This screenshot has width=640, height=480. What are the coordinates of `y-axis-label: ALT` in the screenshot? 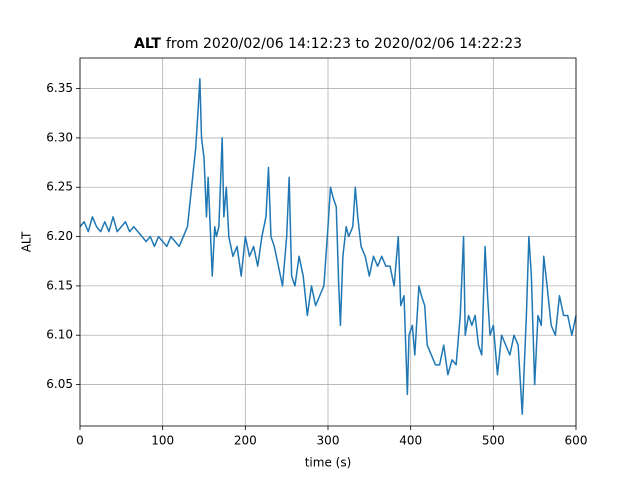 It's located at (27, 241).